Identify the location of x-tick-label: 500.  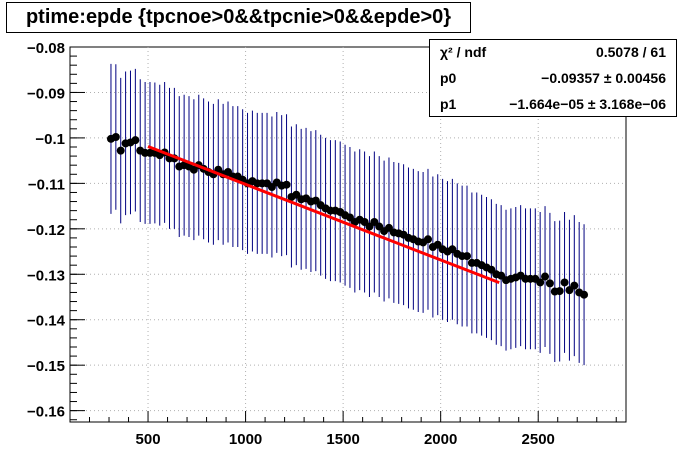
(148, 439).